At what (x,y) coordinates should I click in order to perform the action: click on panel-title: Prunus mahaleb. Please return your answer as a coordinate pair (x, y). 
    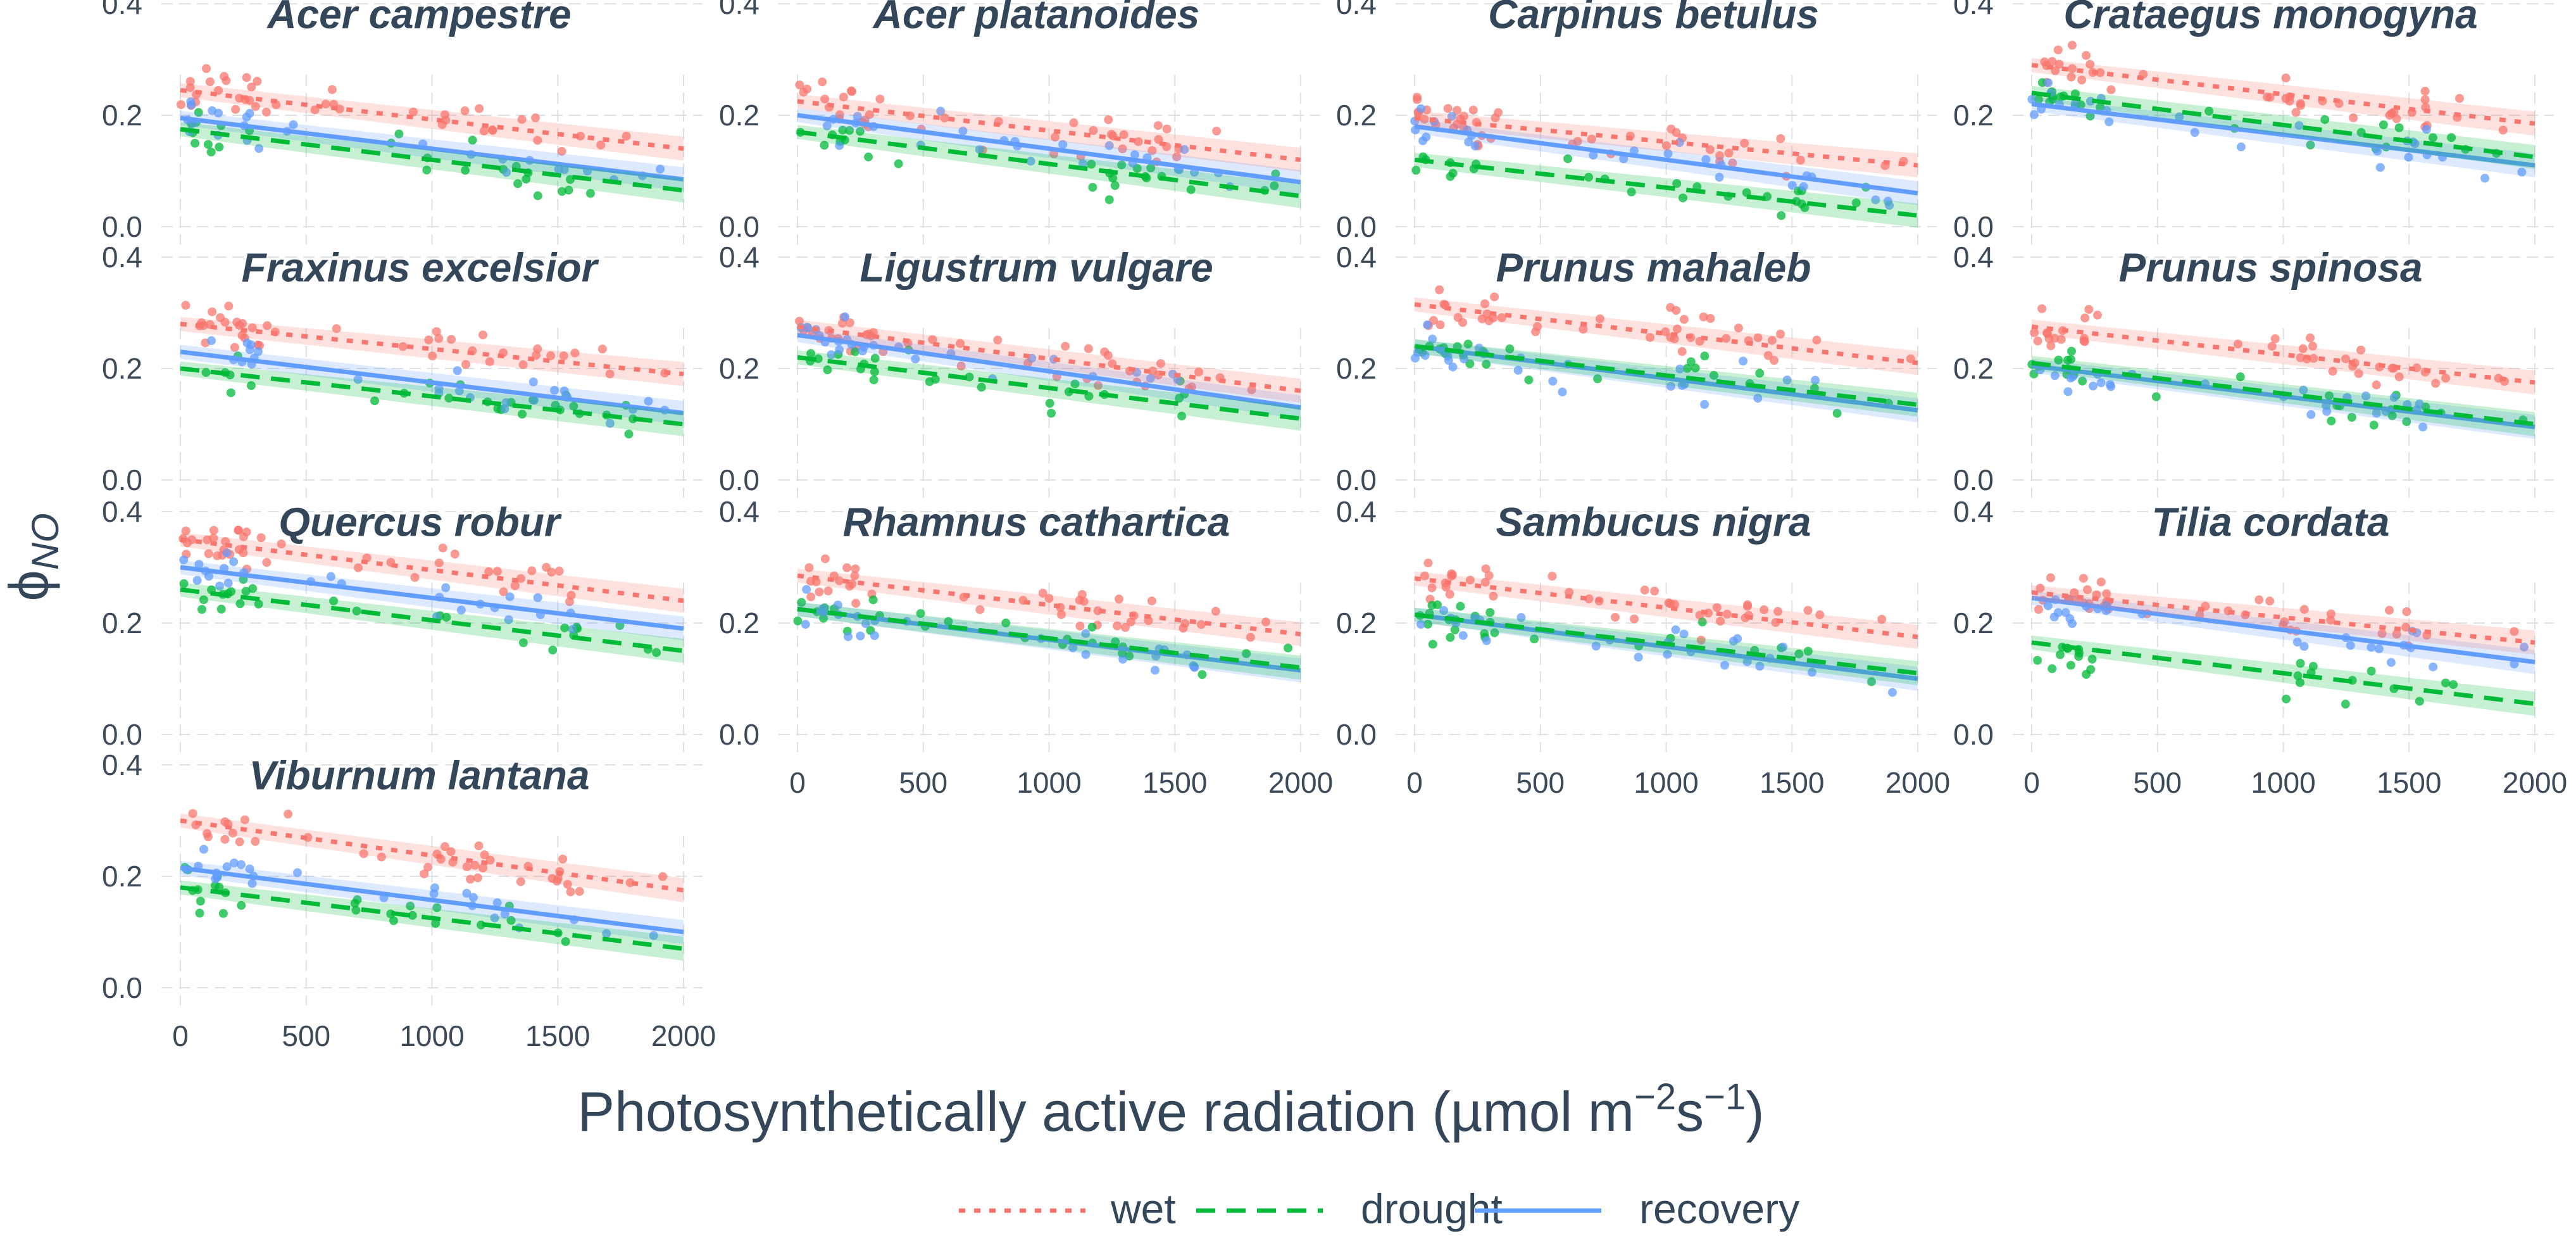
    Looking at the image, I should click on (1654, 267).